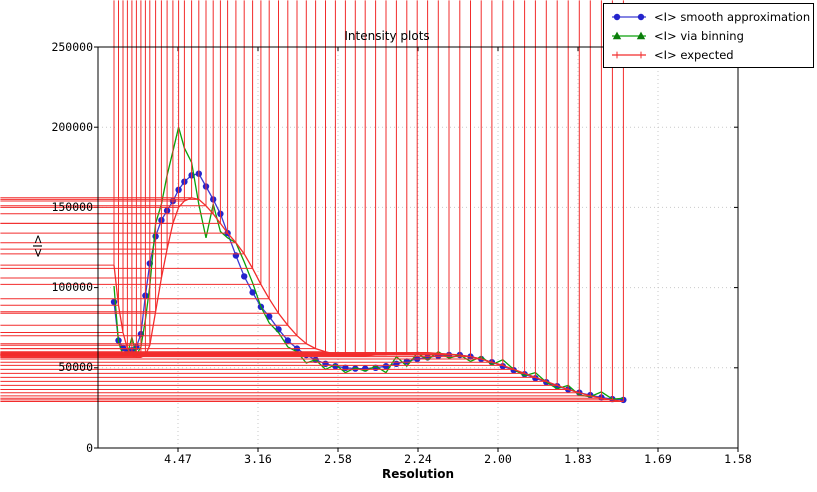  Describe the element at coordinates (89, 447) in the screenshot. I see `y-tick-label: 0` at that location.